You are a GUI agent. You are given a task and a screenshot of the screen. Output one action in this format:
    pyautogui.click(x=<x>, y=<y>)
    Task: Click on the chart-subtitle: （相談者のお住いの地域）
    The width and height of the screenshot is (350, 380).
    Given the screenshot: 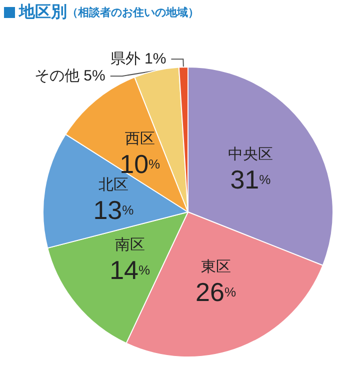 What is the action you would take?
    pyautogui.click(x=133, y=12)
    